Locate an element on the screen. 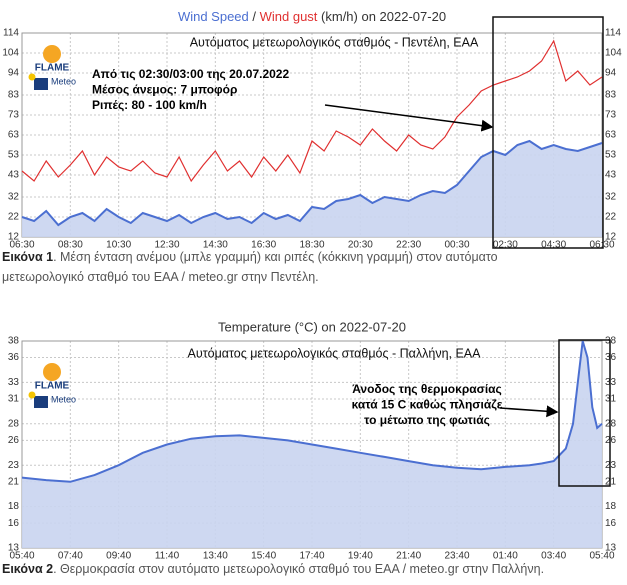  y-tick-label: 33 is located at coordinates (14, 382).